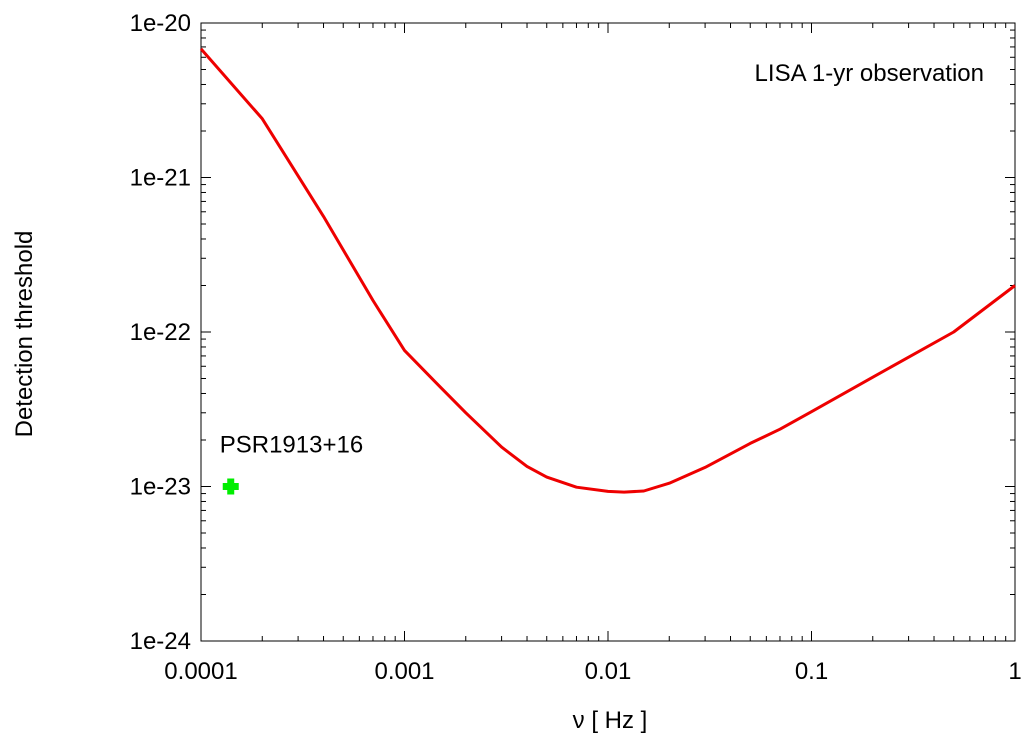 The width and height of the screenshot is (1024, 740). What do you see at coordinates (291, 463) in the screenshot?
I see `points-layer: PSR1913+16` at bounding box center [291, 463].